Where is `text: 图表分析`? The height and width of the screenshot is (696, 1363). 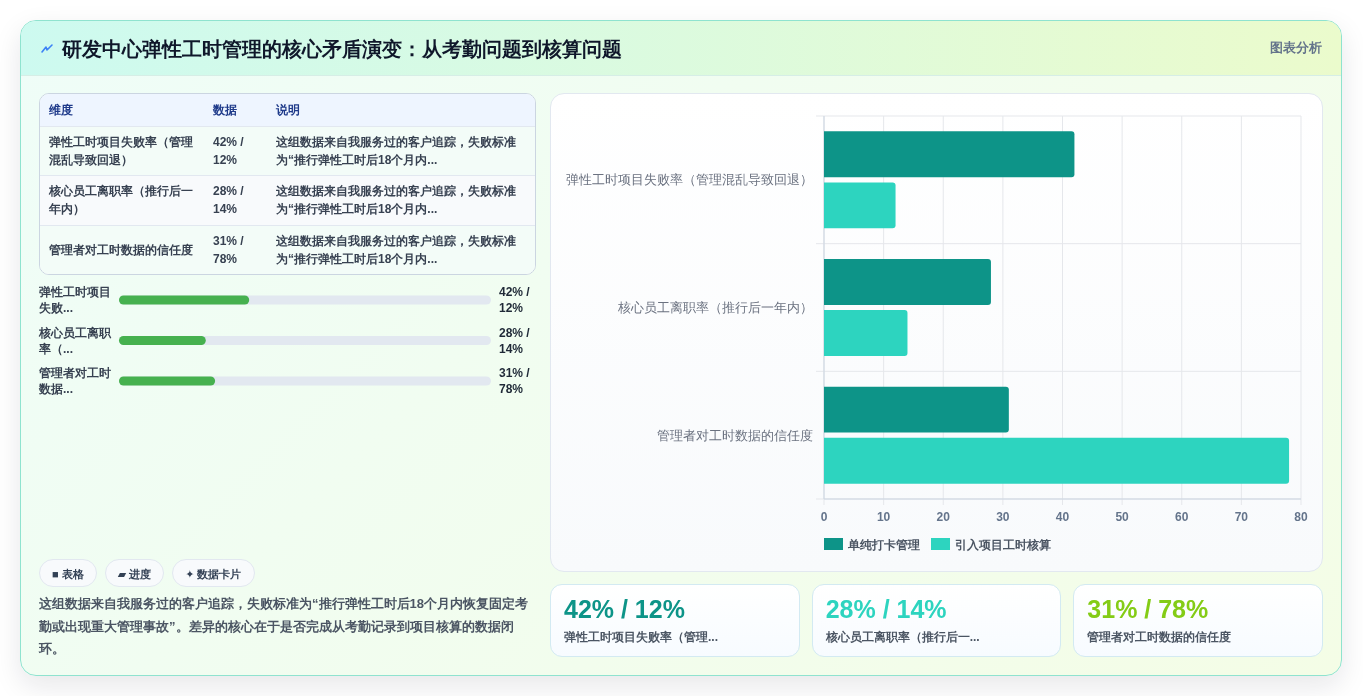 text: 图表分析 is located at coordinates (1296, 48).